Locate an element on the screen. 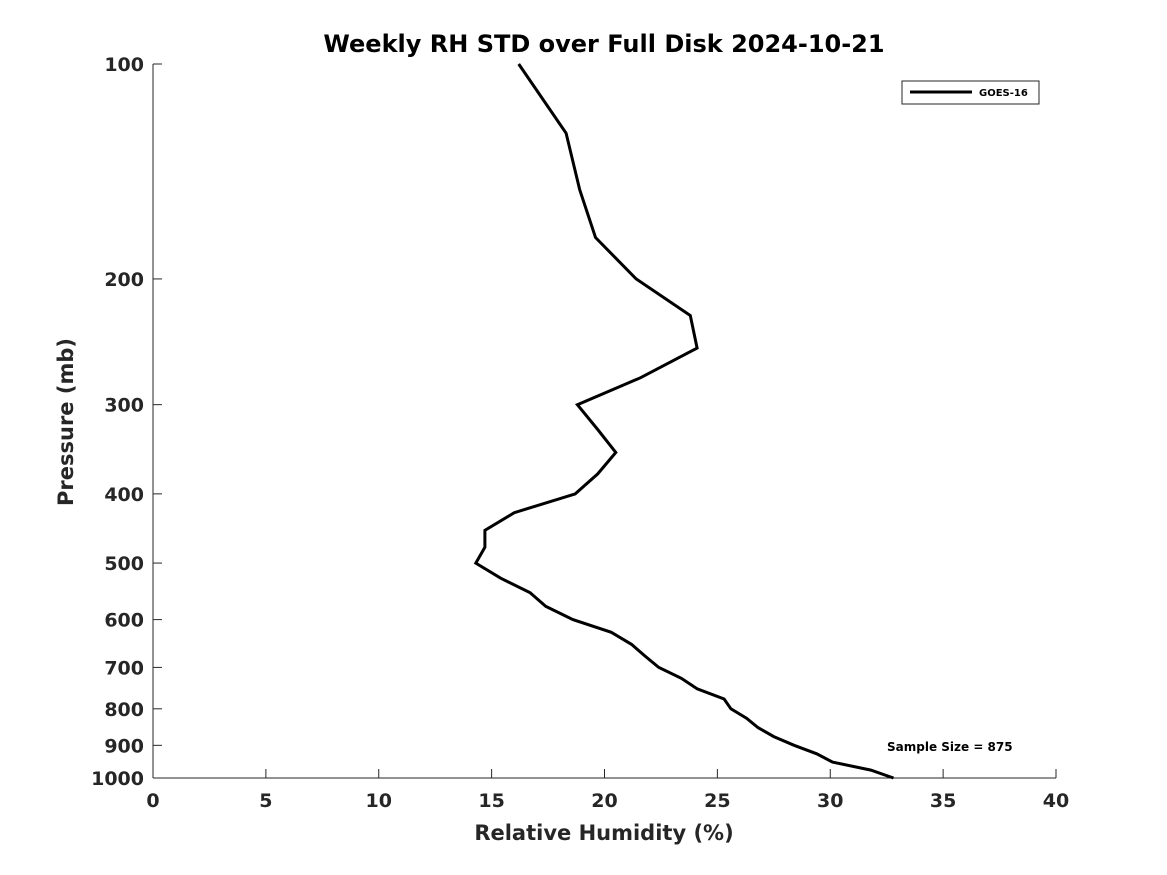 This screenshot has width=1167, height=875. x-tick-label: 20 is located at coordinates (604, 801).